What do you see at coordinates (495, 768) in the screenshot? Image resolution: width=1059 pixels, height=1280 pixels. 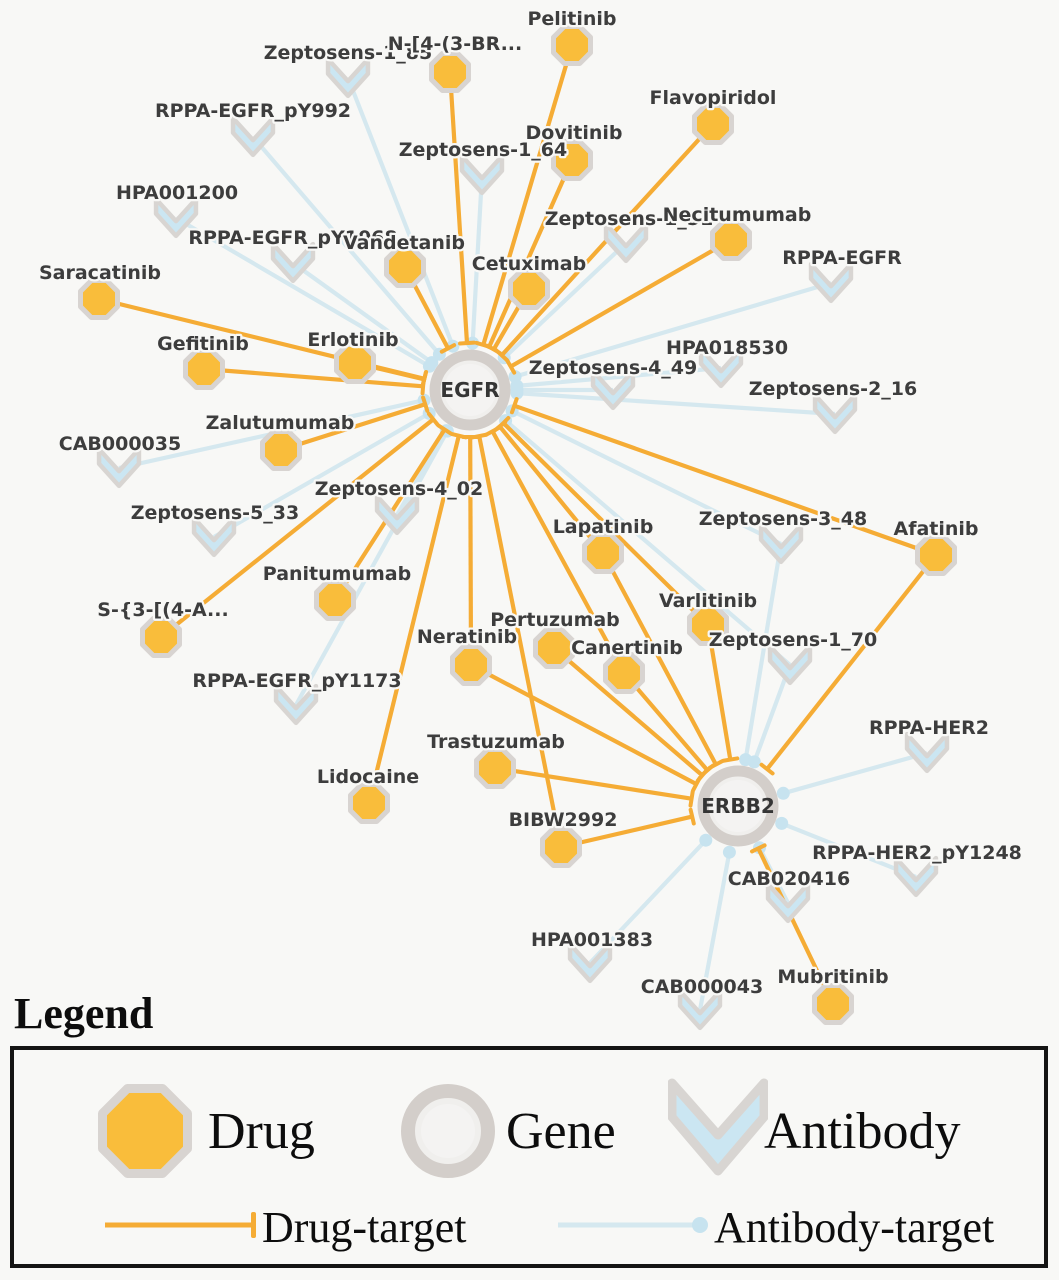 I see `drug-node-Trastuzumab` at bounding box center [495, 768].